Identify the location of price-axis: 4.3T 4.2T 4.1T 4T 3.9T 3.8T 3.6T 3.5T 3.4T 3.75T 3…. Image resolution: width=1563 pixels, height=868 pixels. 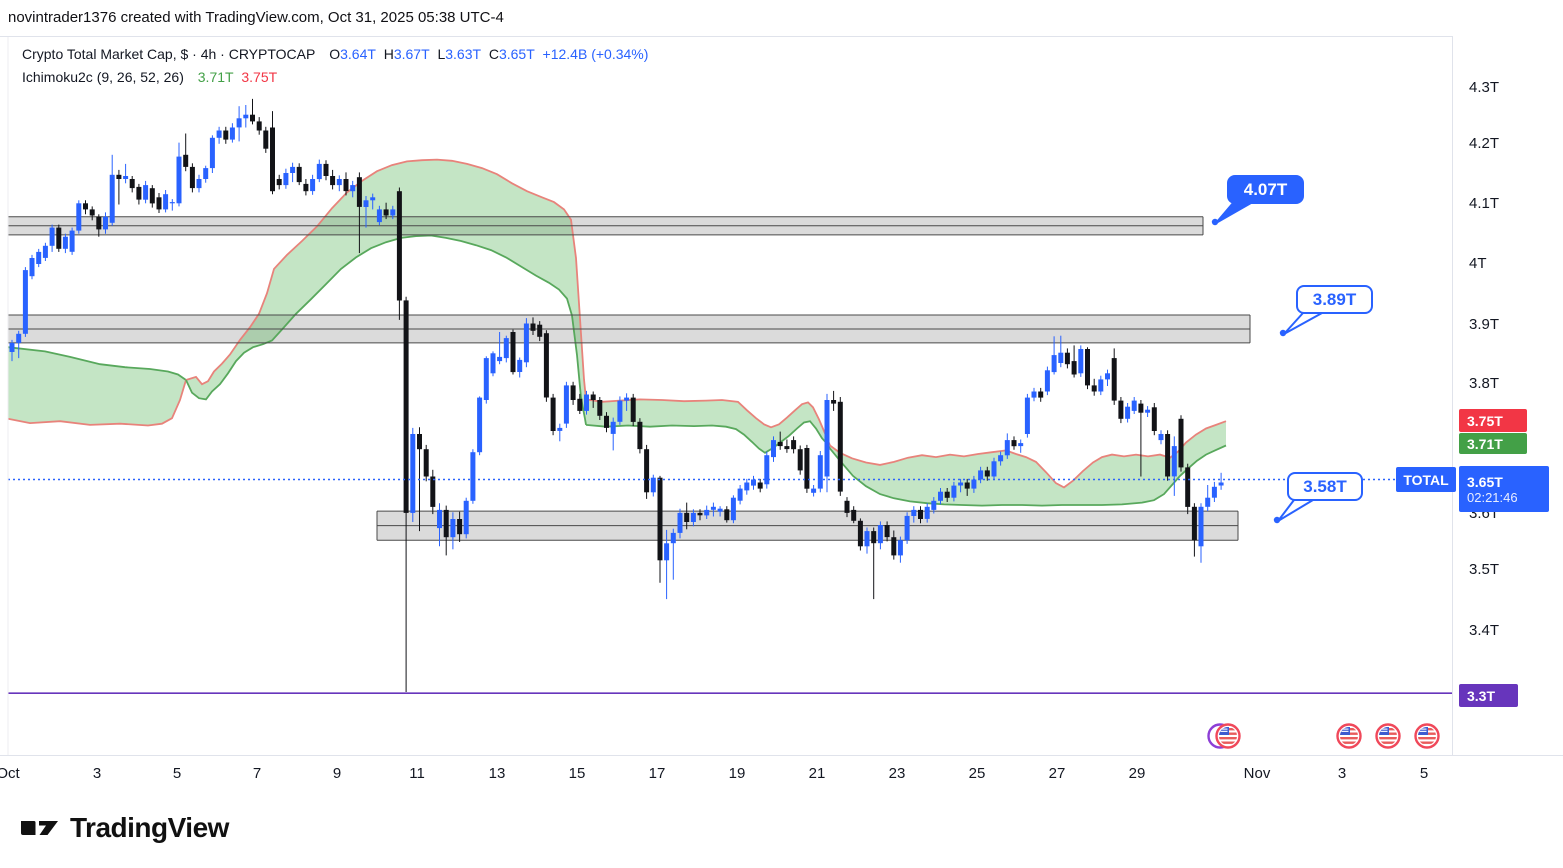
(1507, 395).